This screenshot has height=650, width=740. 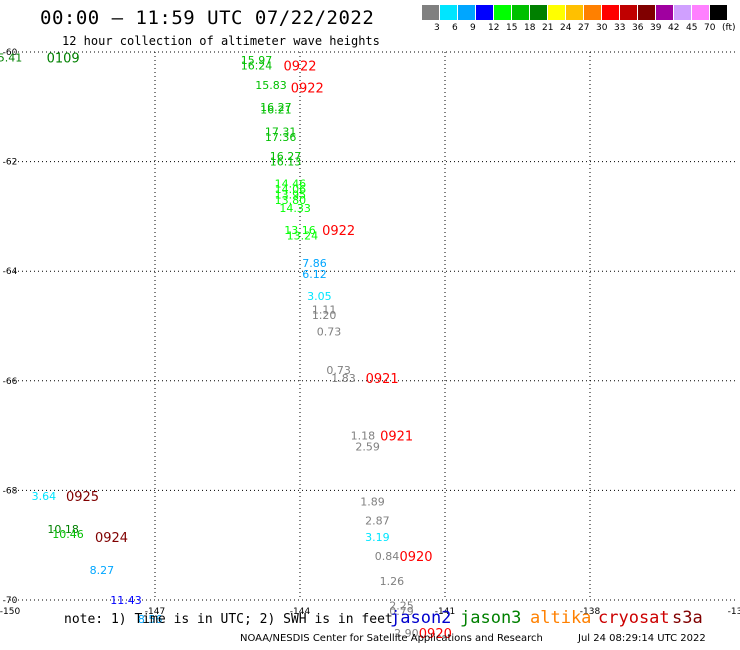 I want to click on wave-height-label: 2.87, so click(x=377, y=521).